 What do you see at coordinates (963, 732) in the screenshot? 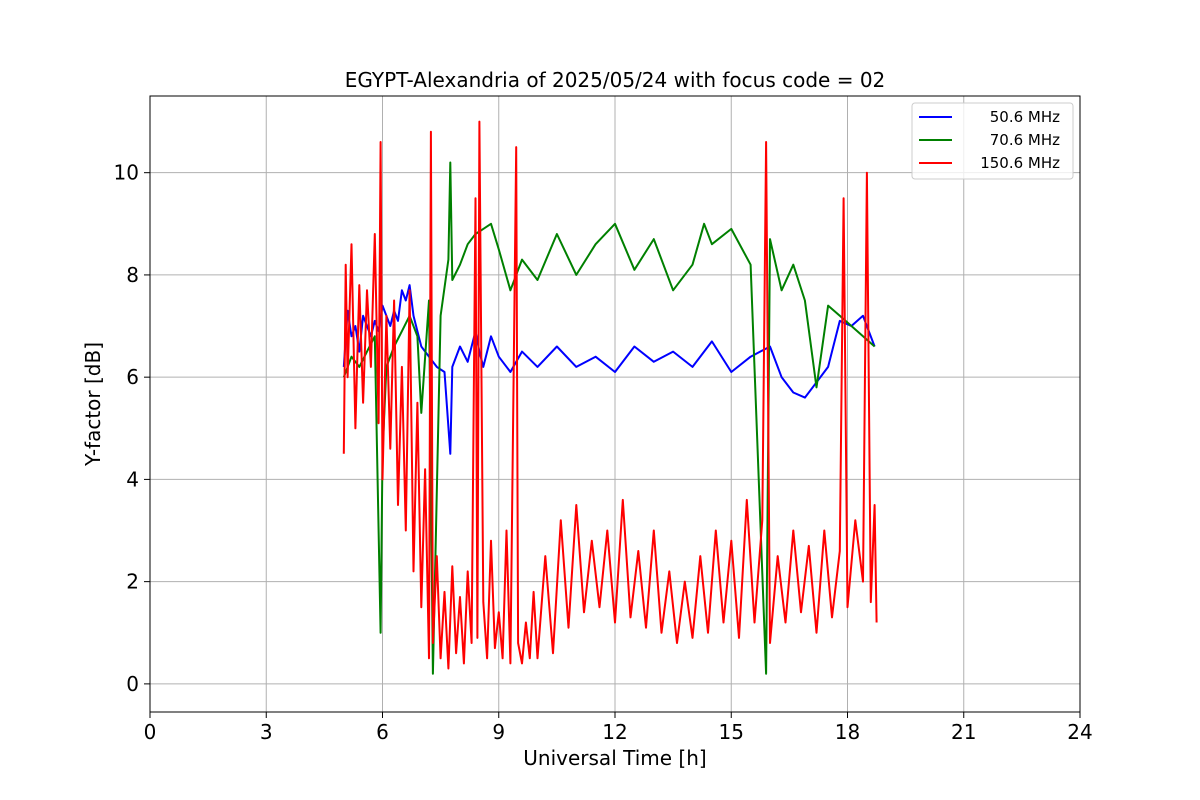
I see `x-tick-label: 21` at bounding box center [963, 732].